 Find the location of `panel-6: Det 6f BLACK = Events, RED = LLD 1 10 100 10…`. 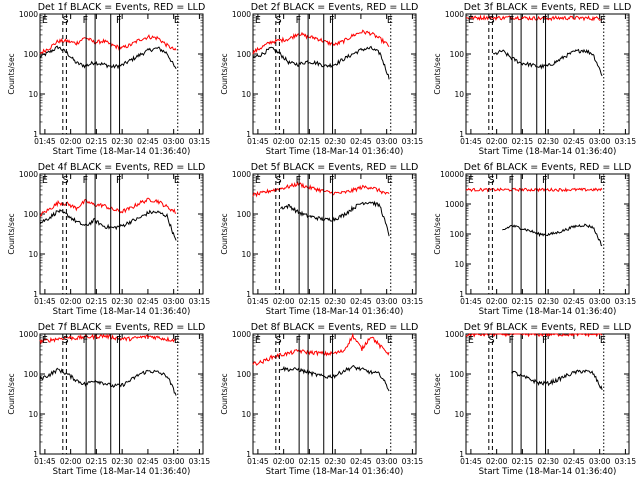

panel-6: Det 6f BLACK = Events, RED = LLD 1 10 100 10… is located at coordinates (534, 239).